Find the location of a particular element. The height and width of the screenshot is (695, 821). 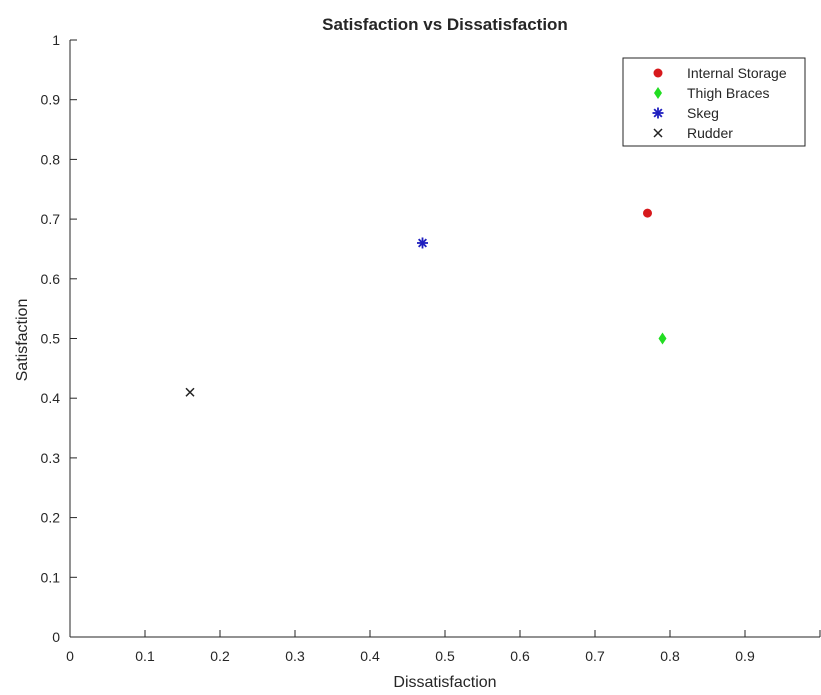

y-axis-label: Satisfaction is located at coordinates (22, 340).